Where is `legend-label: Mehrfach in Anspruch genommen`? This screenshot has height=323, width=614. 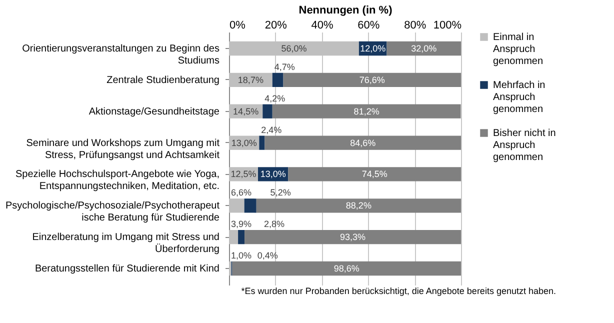
legend-label: Mehrfach in Anspruch genommen is located at coordinates (519, 97).